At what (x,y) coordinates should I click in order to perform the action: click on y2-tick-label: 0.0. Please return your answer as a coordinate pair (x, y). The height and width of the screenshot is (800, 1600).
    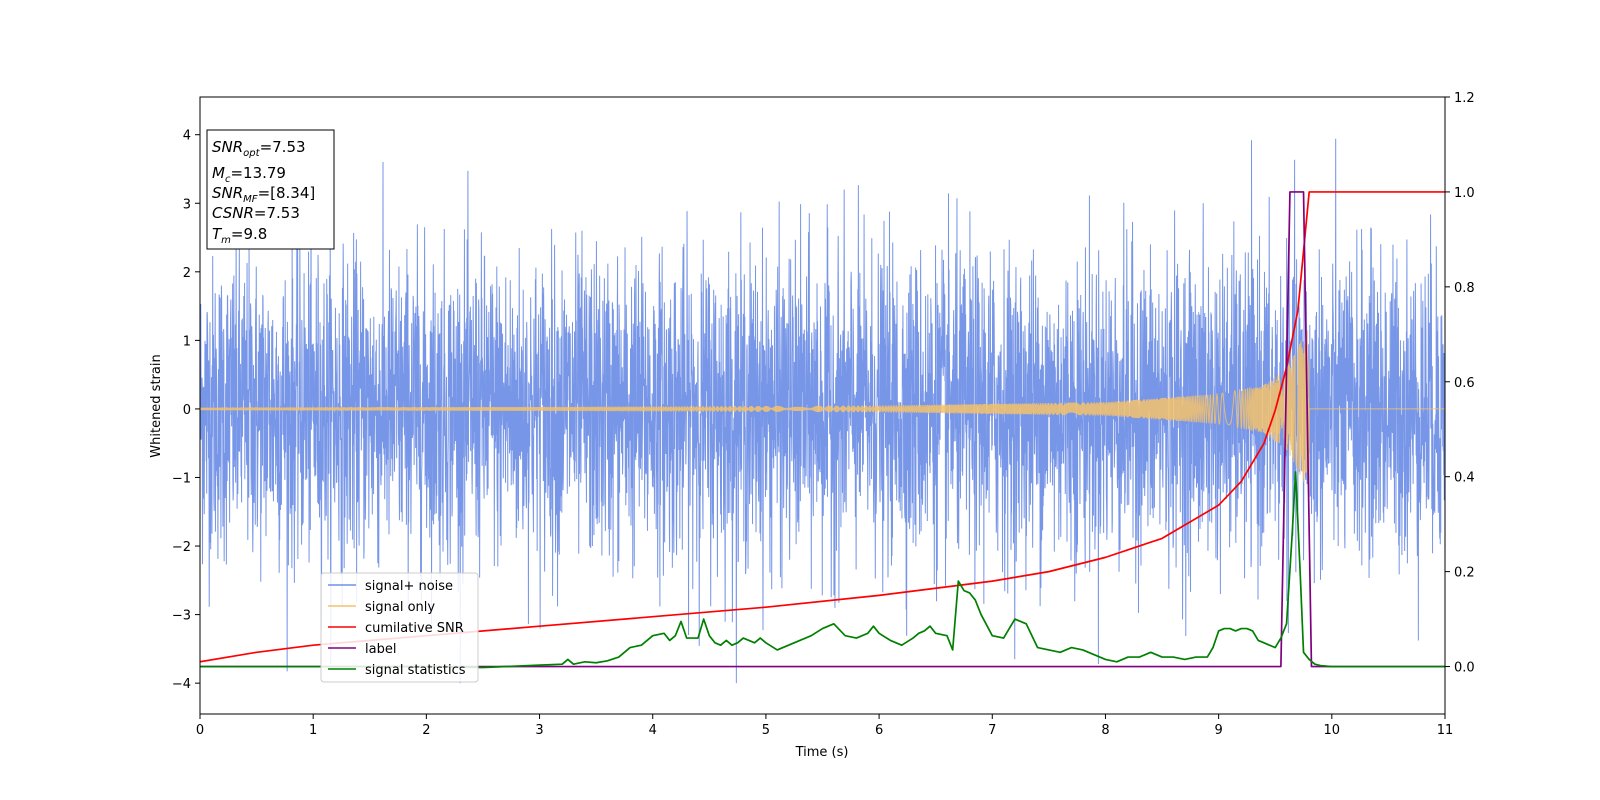
    Looking at the image, I should click on (1464, 668).